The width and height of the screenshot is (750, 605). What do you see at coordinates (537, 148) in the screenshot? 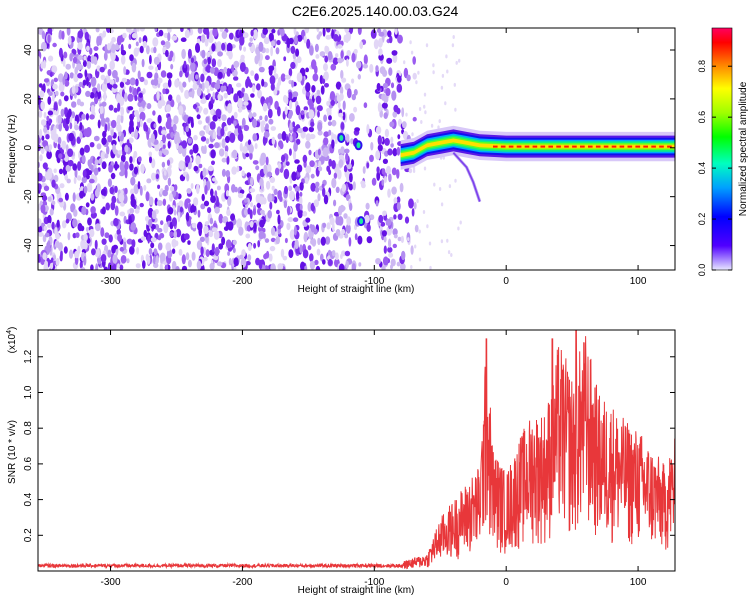
I see `signal-track-band` at bounding box center [537, 148].